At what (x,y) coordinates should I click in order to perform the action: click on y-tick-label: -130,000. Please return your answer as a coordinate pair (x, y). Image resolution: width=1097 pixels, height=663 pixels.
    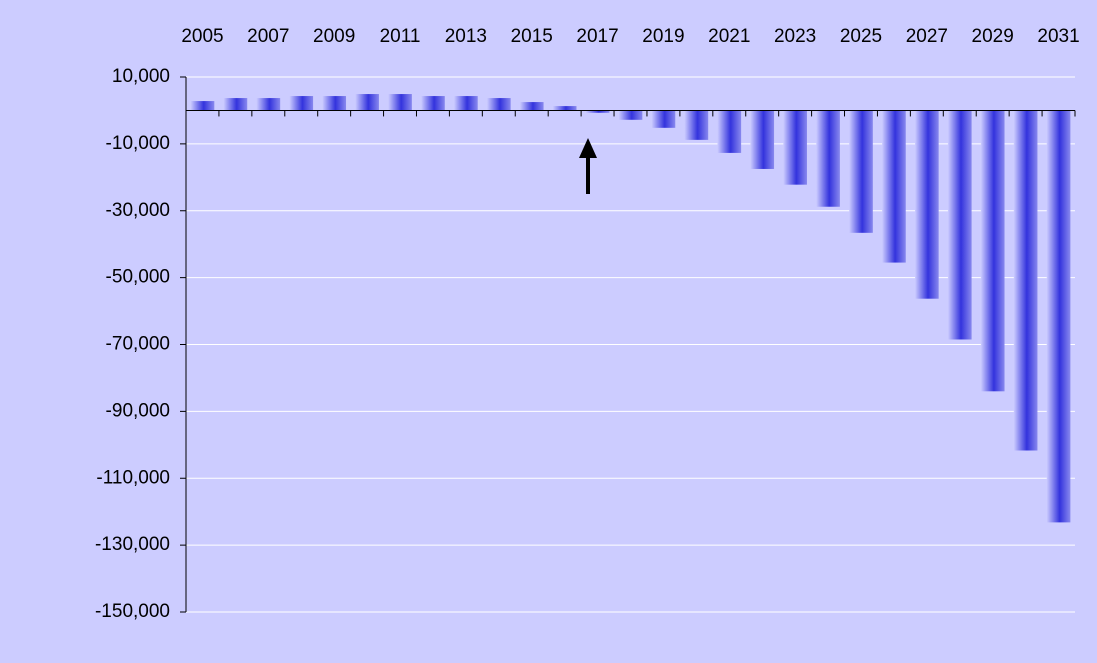
    Looking at the image, I should click on (132, 544).